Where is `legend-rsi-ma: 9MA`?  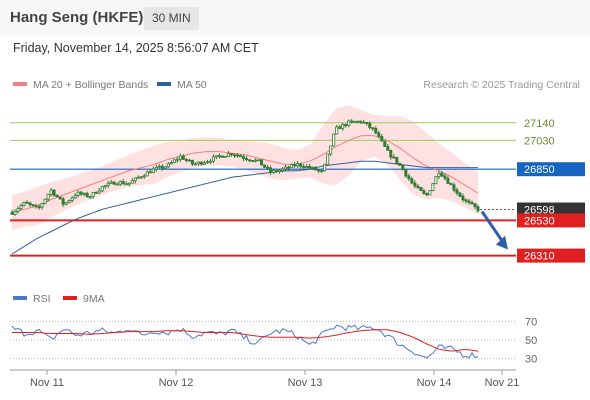
legend-rsi-ma: 9MA is located at coordinates (84, 299).